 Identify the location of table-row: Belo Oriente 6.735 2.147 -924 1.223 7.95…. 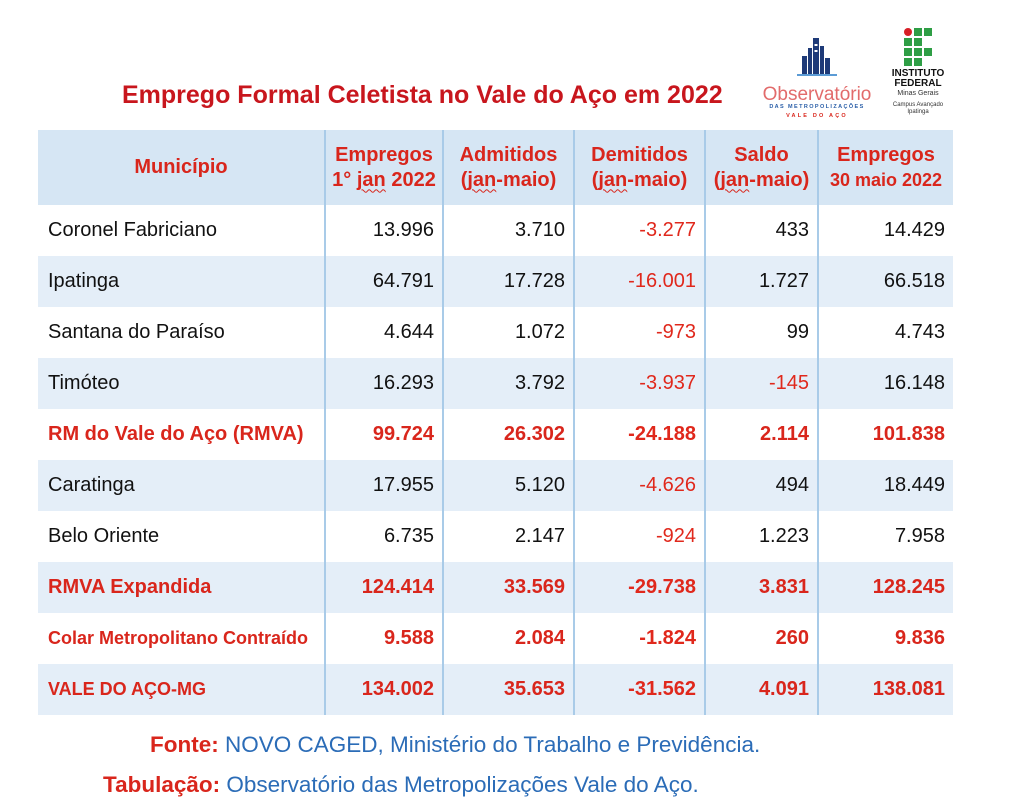
(495, 536).